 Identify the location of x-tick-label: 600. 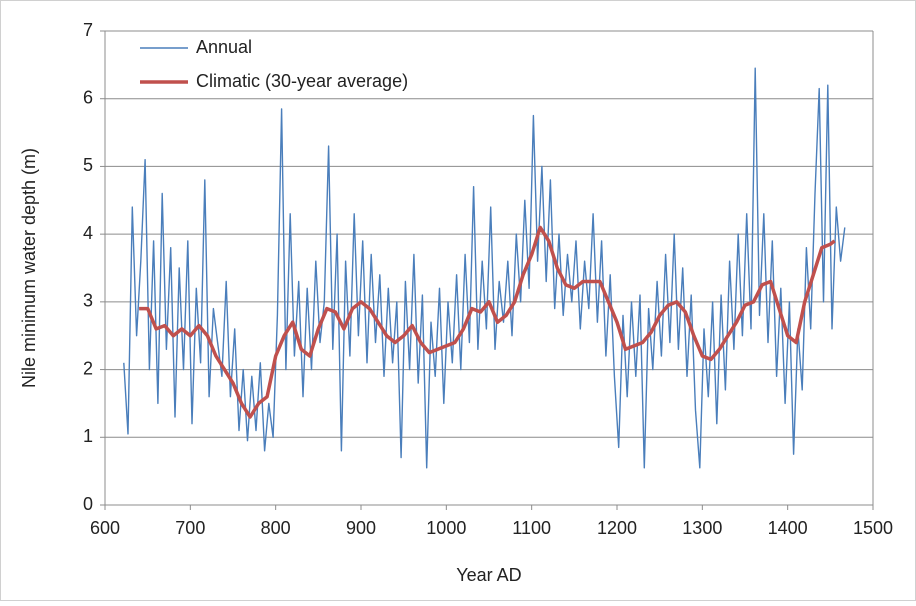
(105, 528).